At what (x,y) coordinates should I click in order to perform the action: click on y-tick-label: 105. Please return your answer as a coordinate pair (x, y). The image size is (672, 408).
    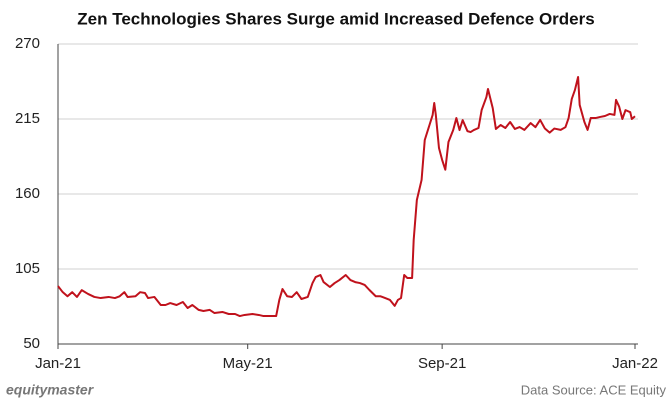
    Looking at the image, I should click on (27, 268).